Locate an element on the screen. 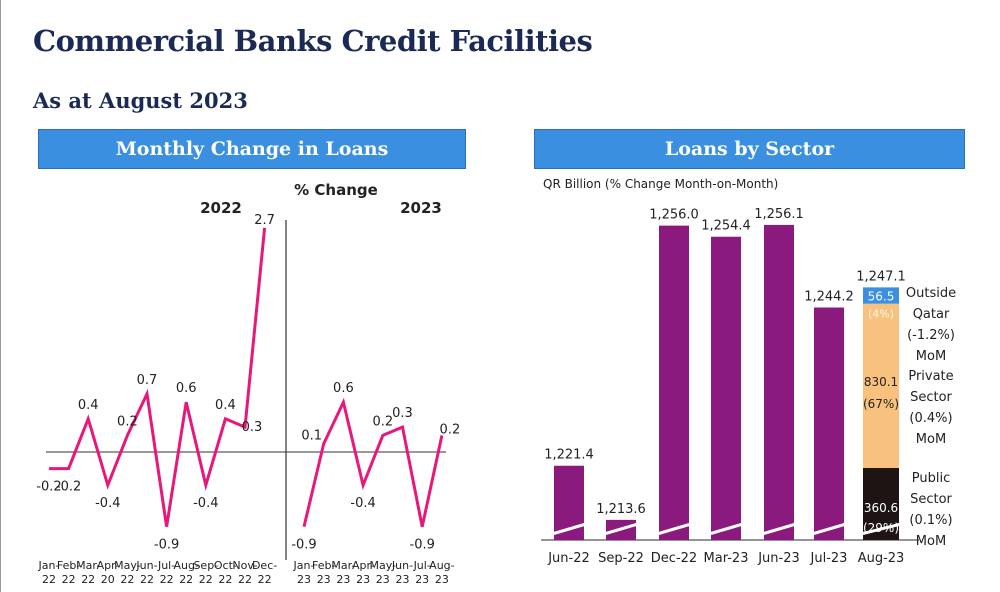 Image resolution: width=1000 pixels, height=592 pixels. x-tick-label: Sep-22 is located at coordinates (621, 558).